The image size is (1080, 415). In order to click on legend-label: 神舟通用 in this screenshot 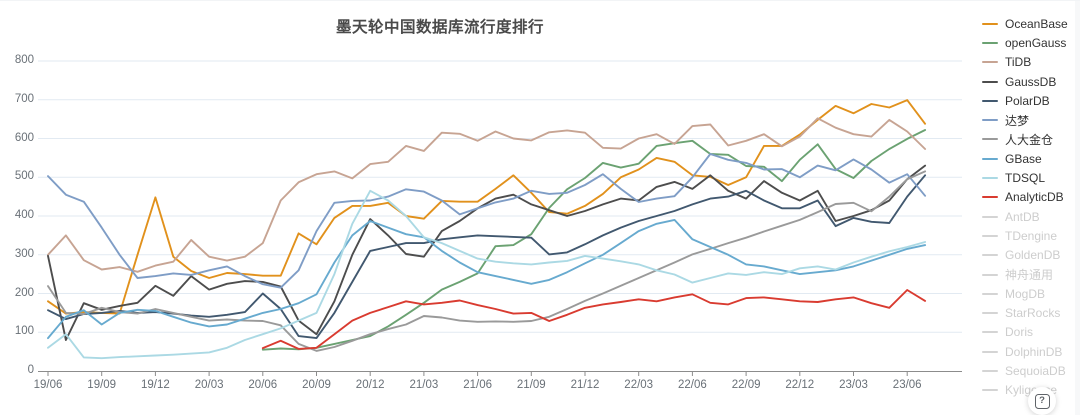, I will do `click(1029, 275)`.